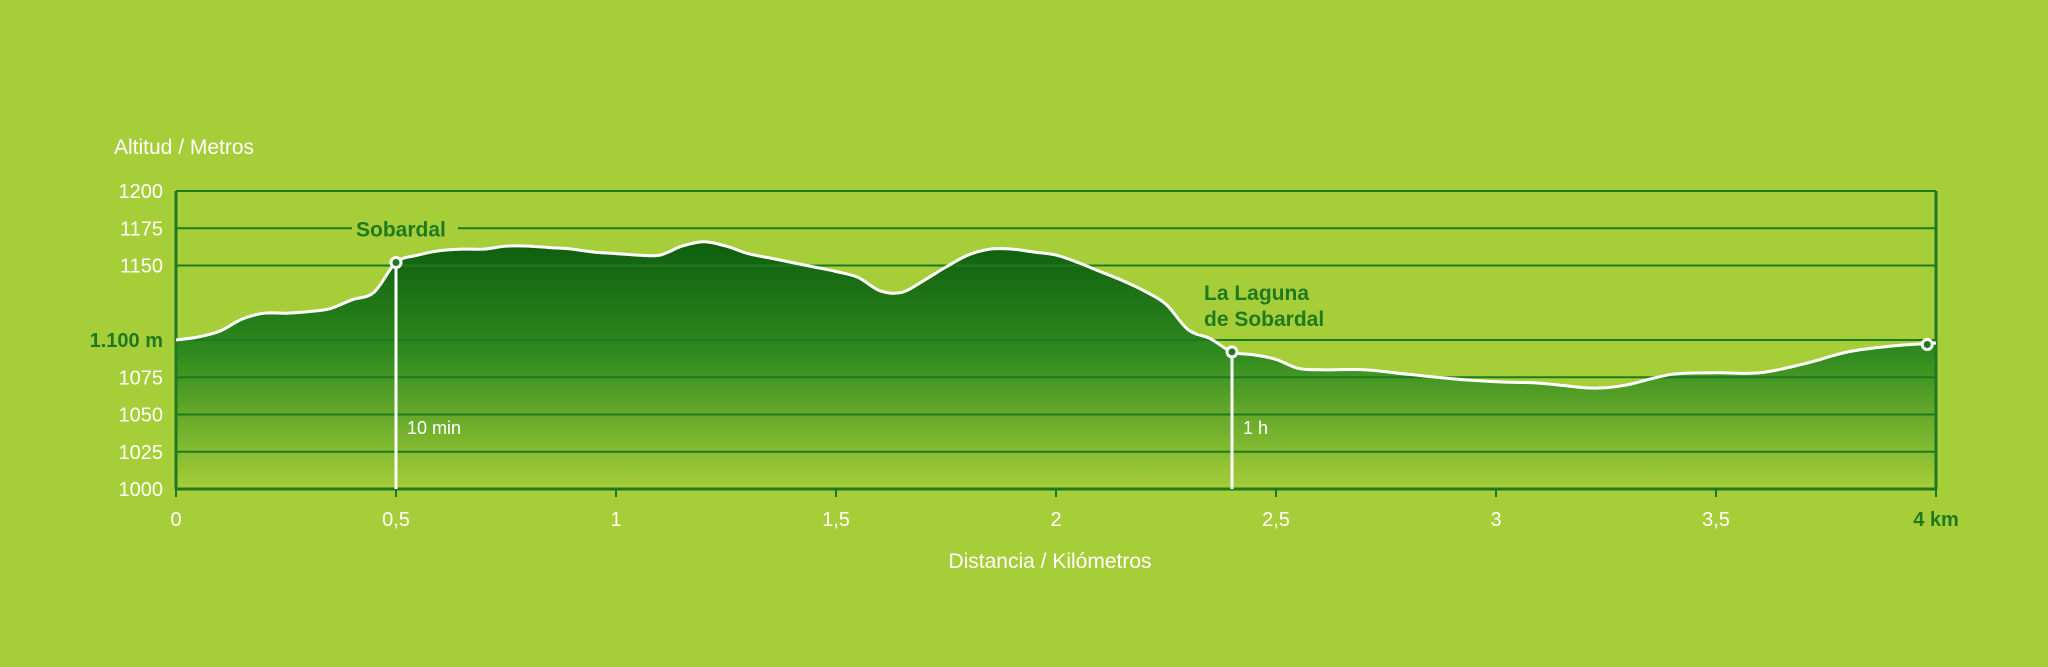 The width and height of the screenshot is (2048, 667). Describe the element at coordinates (1716, 520) in the screenshot. I see `x-tick-label: 3,5` at that location.